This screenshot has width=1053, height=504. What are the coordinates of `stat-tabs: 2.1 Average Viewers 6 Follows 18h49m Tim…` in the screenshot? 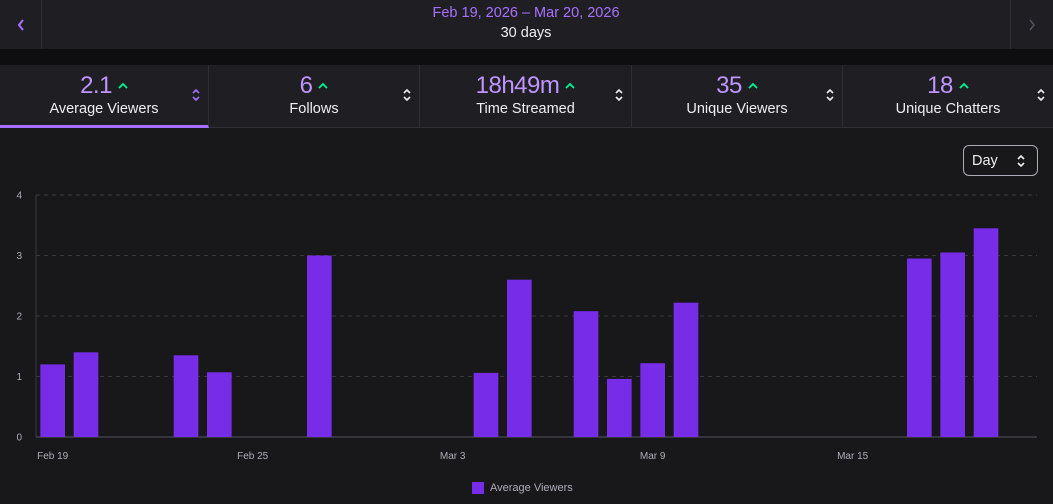 It's located at (526, 96).